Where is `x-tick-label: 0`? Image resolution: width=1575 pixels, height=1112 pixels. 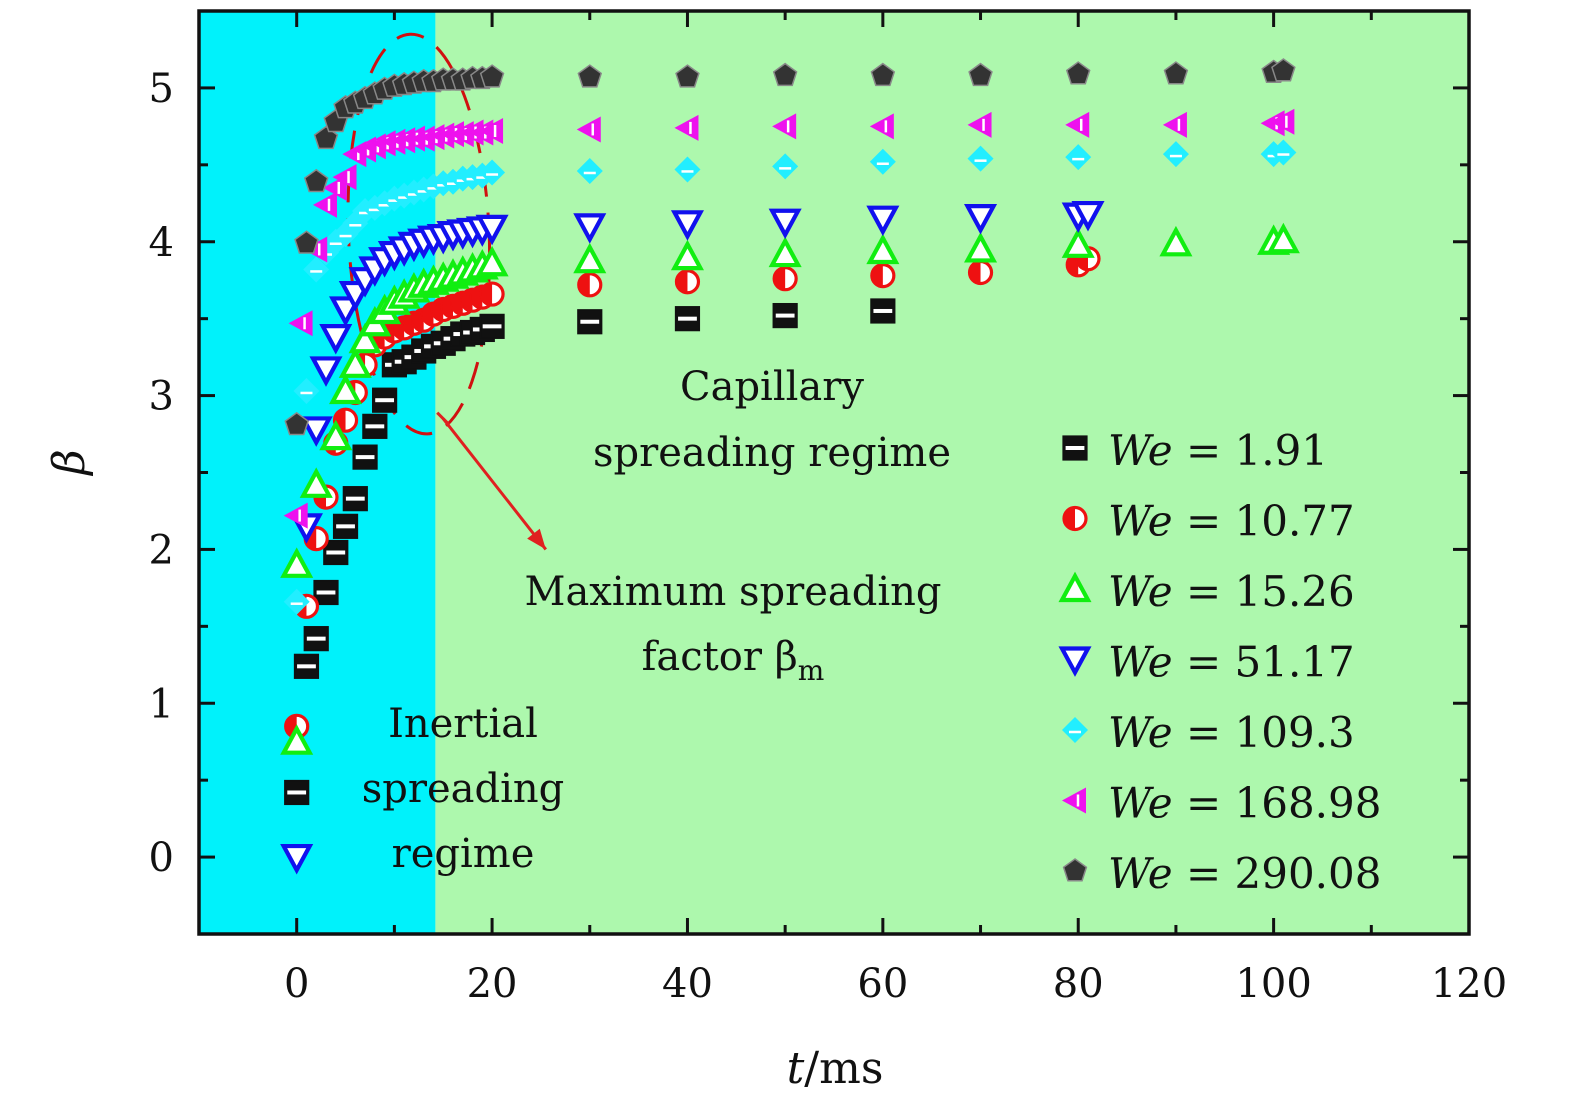 x-tick-label: 0 is located at coordinates (296, 984).